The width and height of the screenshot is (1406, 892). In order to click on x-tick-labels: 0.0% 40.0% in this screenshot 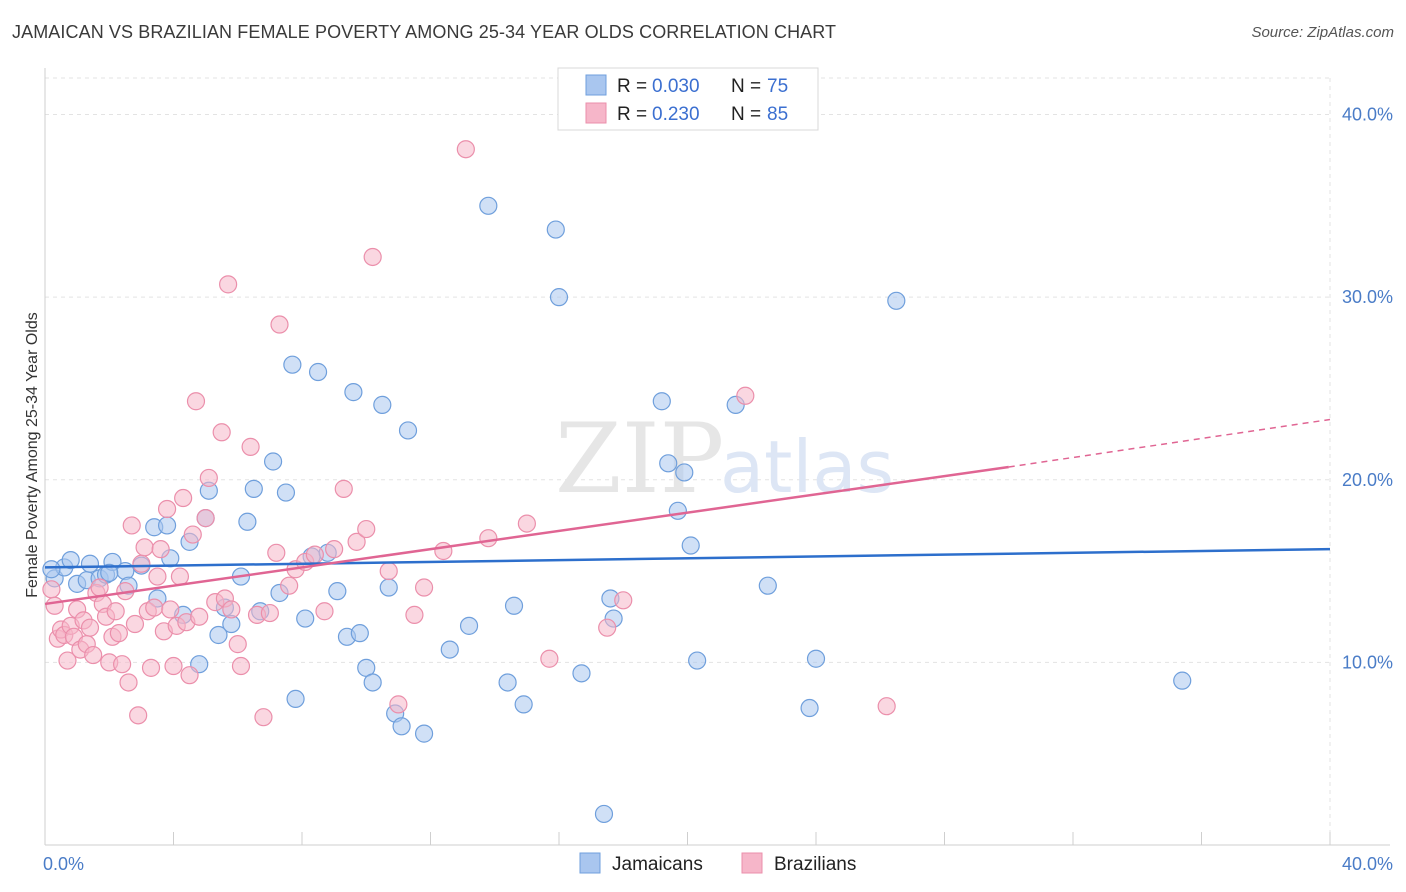, I will do `click(718, 864)`.